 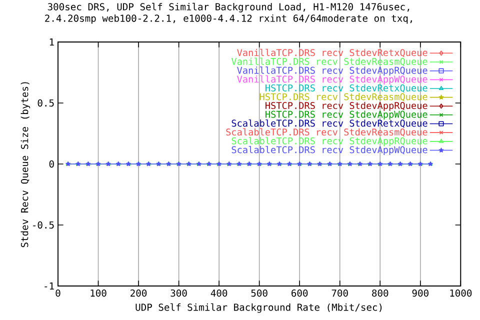 I want to click on legend-label: HSTCP.DRS recv StdevRetxQueue, so click(x=347, y=88).